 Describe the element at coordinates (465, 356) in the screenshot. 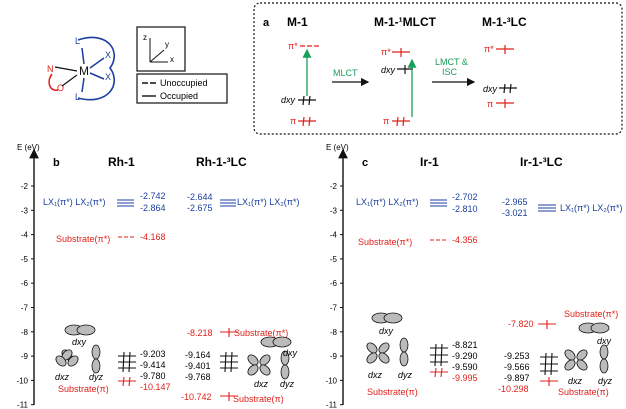

I see `ir1-val-4: -9.290` at that location.